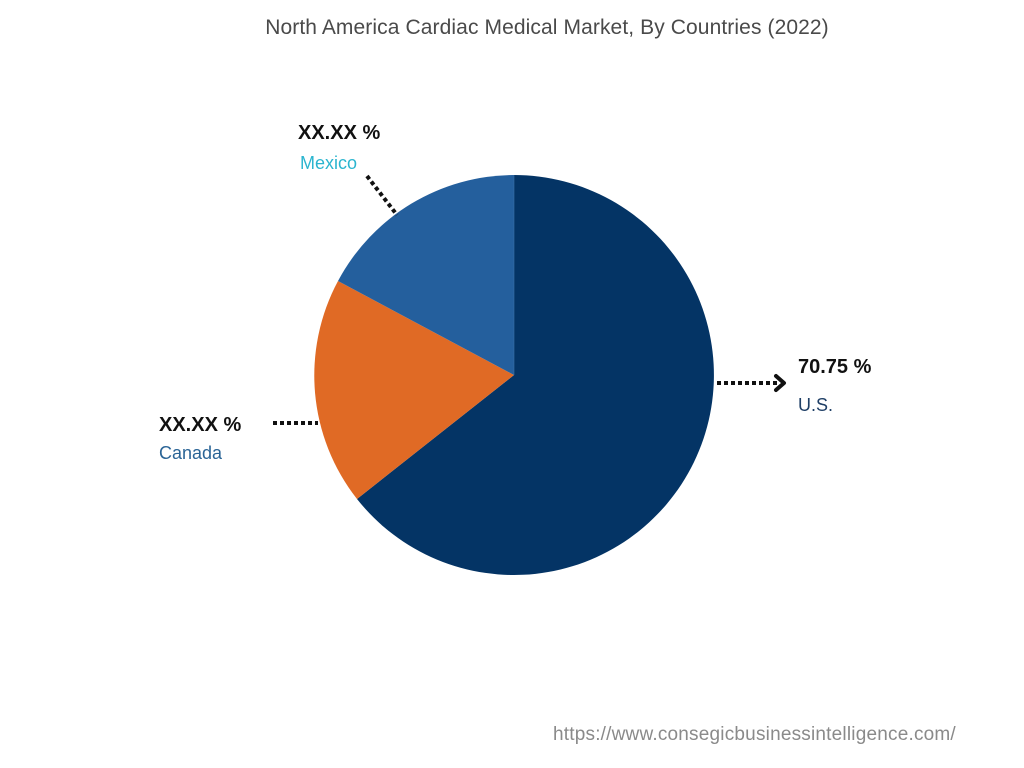  I want to click on pie-slice-mexico, so click(426, 275).